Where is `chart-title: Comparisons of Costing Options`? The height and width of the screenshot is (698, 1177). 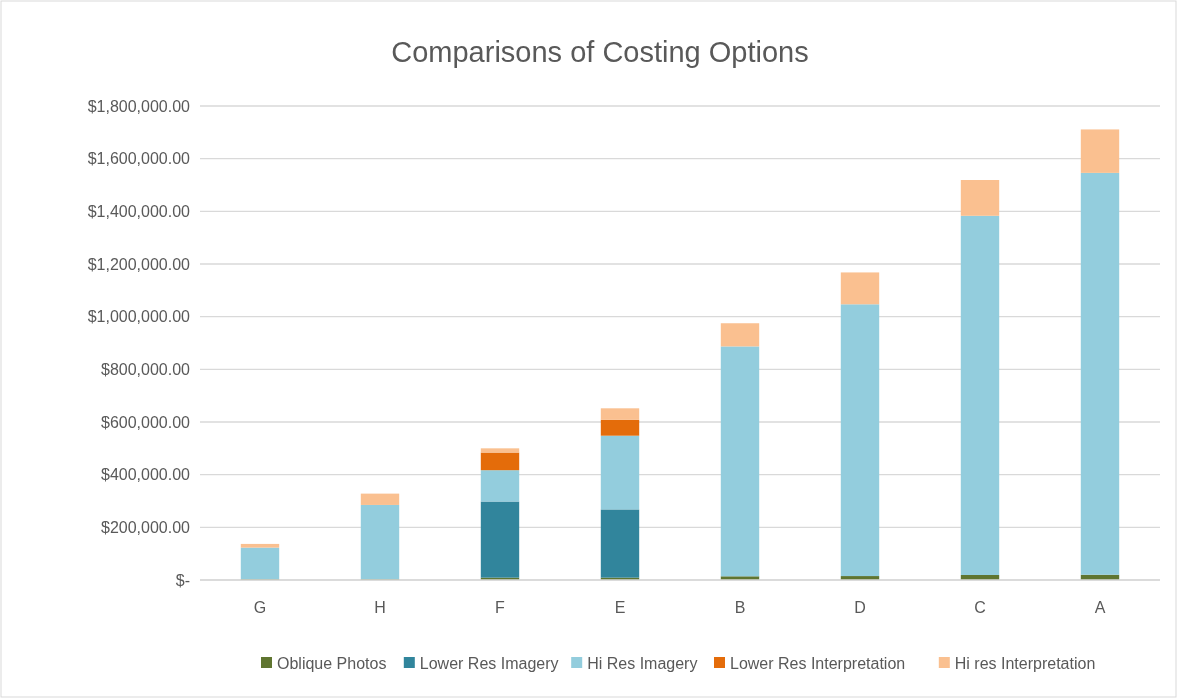
chart-title: Comparisons of Costing Options is located at coordinates (600, 52).